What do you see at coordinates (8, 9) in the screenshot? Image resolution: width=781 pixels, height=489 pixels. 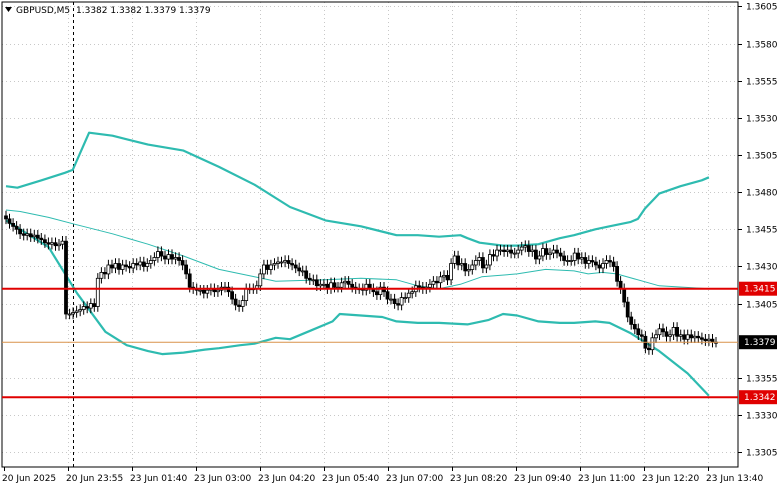 I see `collapse-triangle-icon` at bounding box center [8, 9].